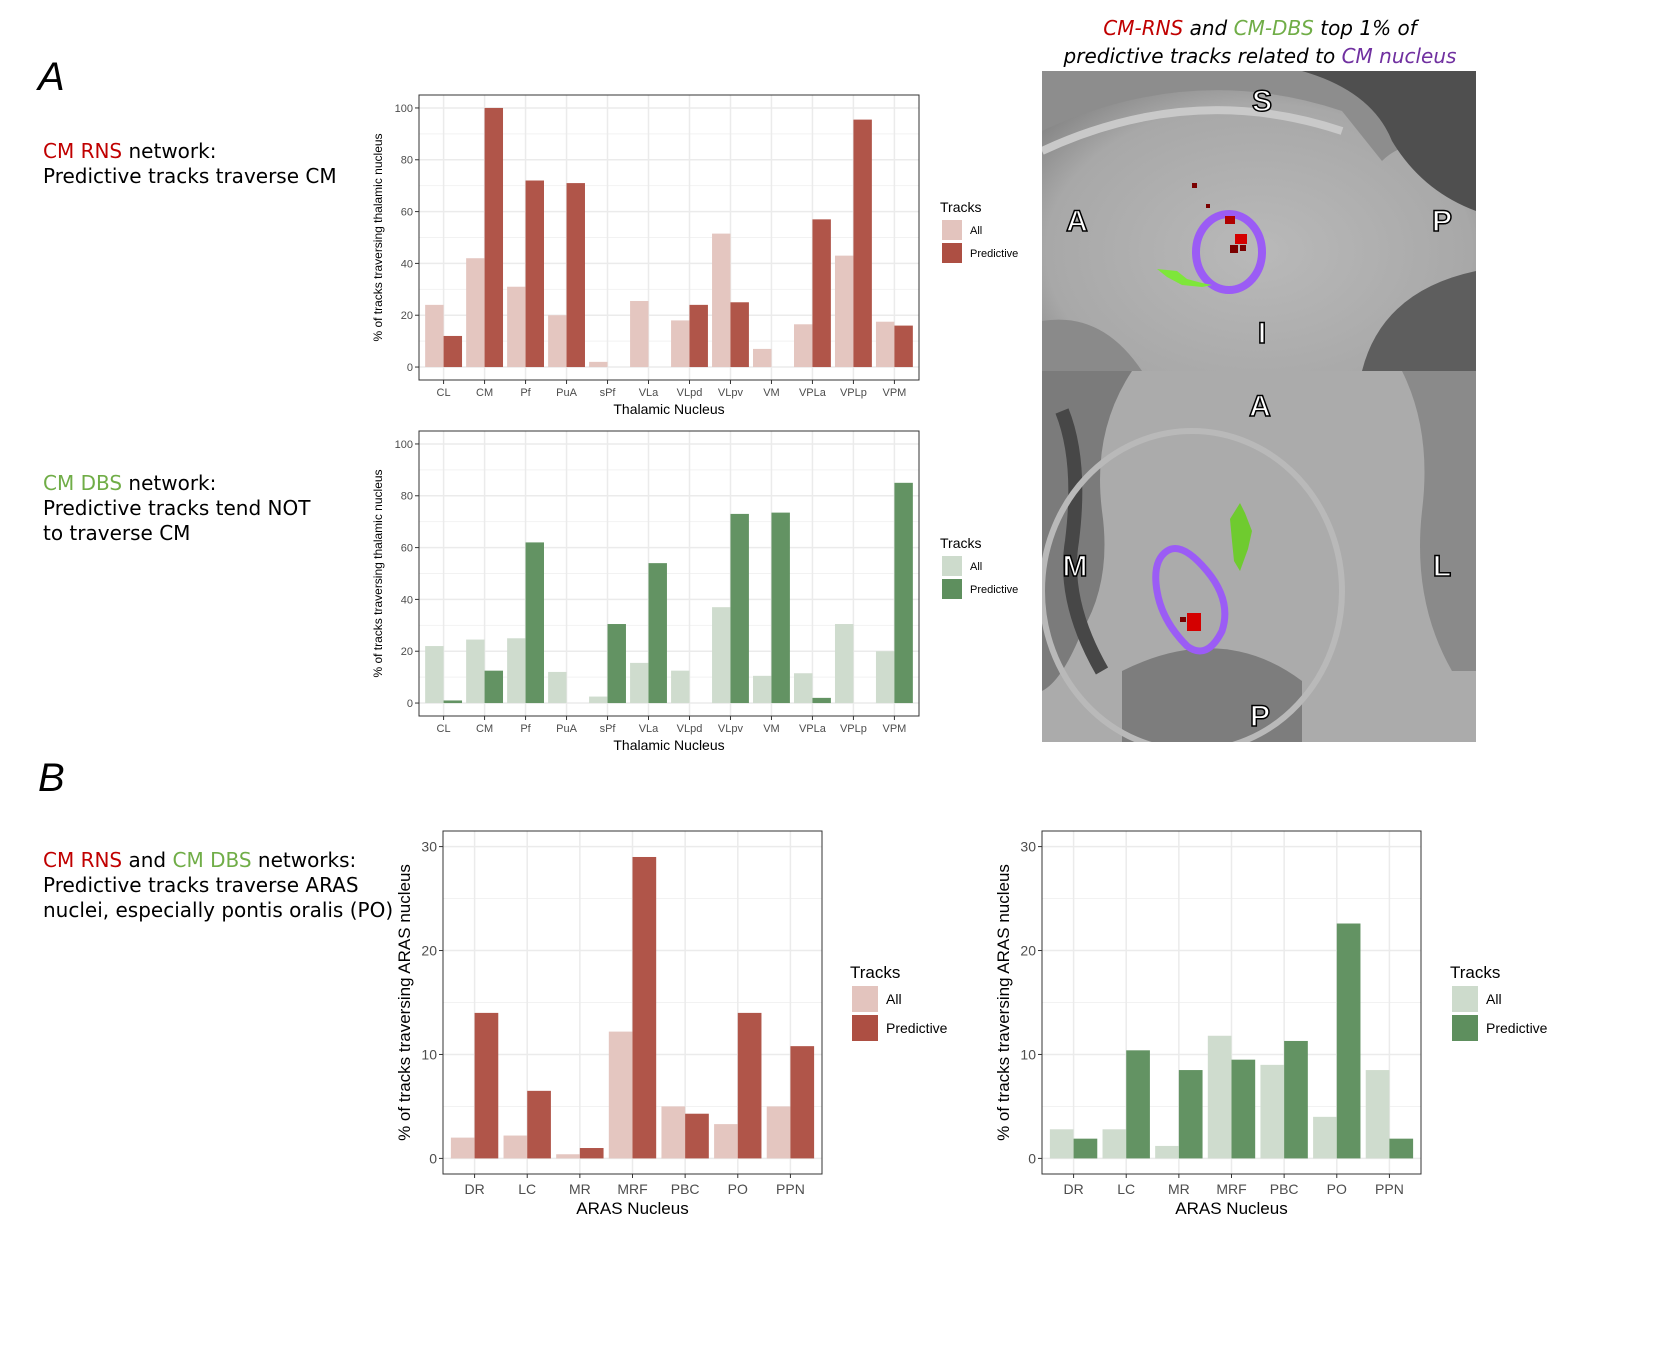  What do you see at coordinates (862, 243) in the screenshot?
I see `bar-predictive-VPLp` at bounding box center [862, 243].